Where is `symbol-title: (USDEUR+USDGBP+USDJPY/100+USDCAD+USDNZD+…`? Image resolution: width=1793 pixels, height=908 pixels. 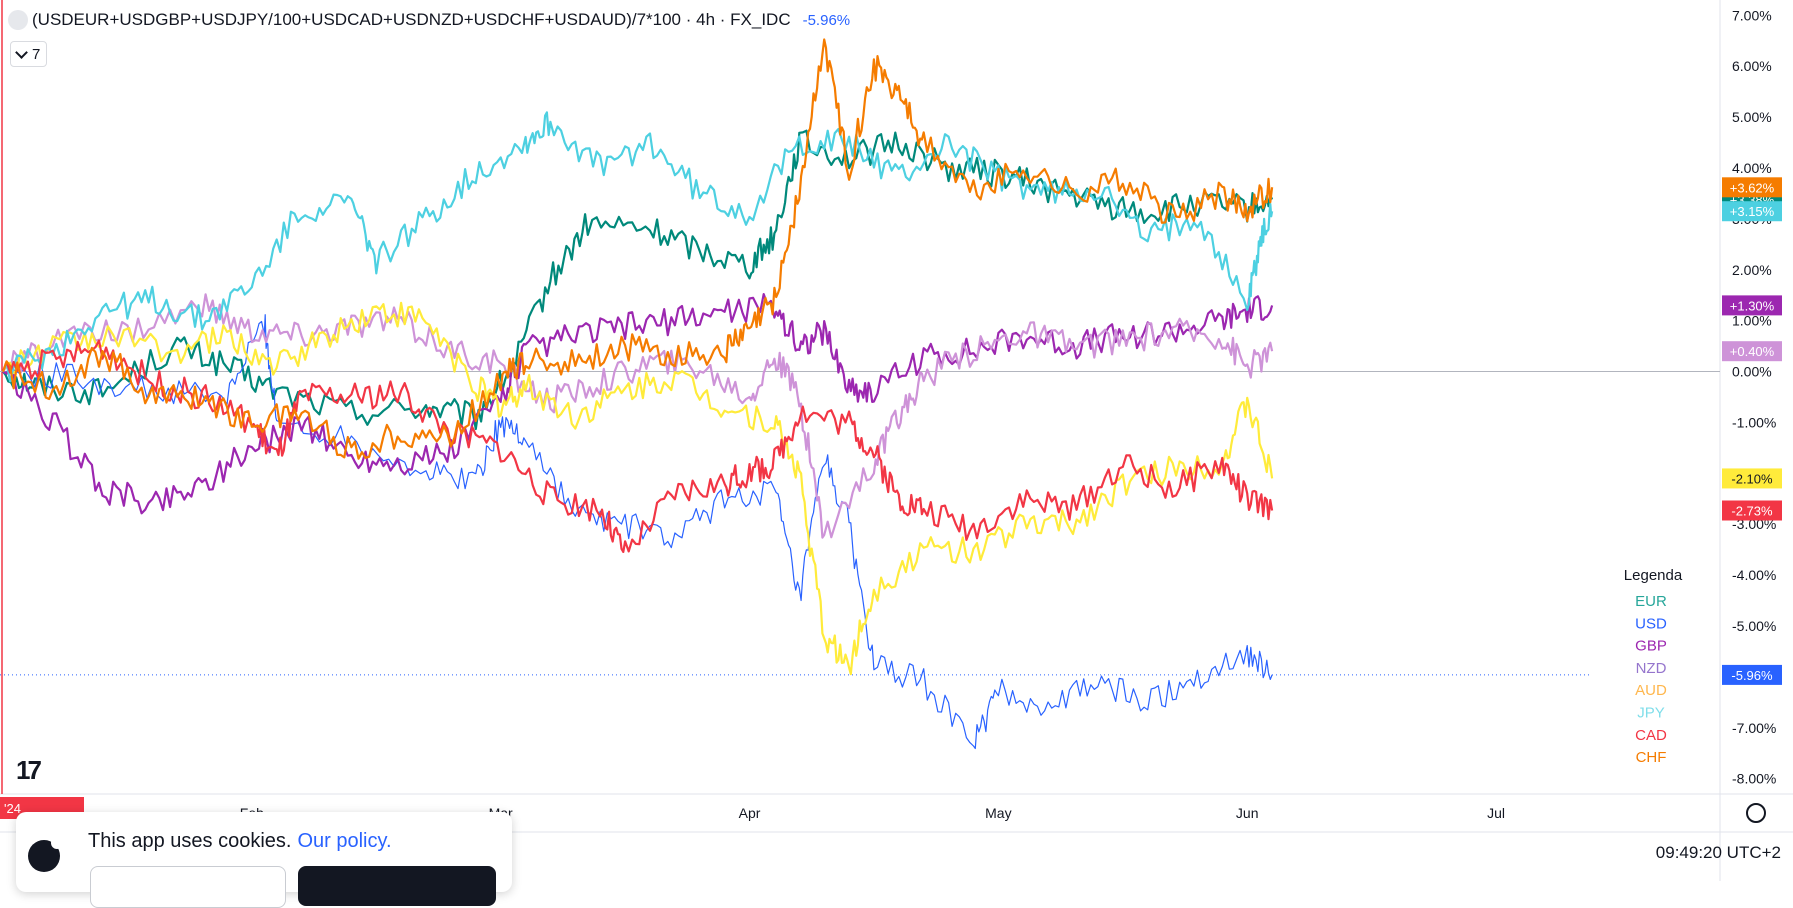
symbol-title: (USDEUR+USDGBP+USDJPY/100+USDCAD+USDNZD+… is located at coordinates (411, 19).